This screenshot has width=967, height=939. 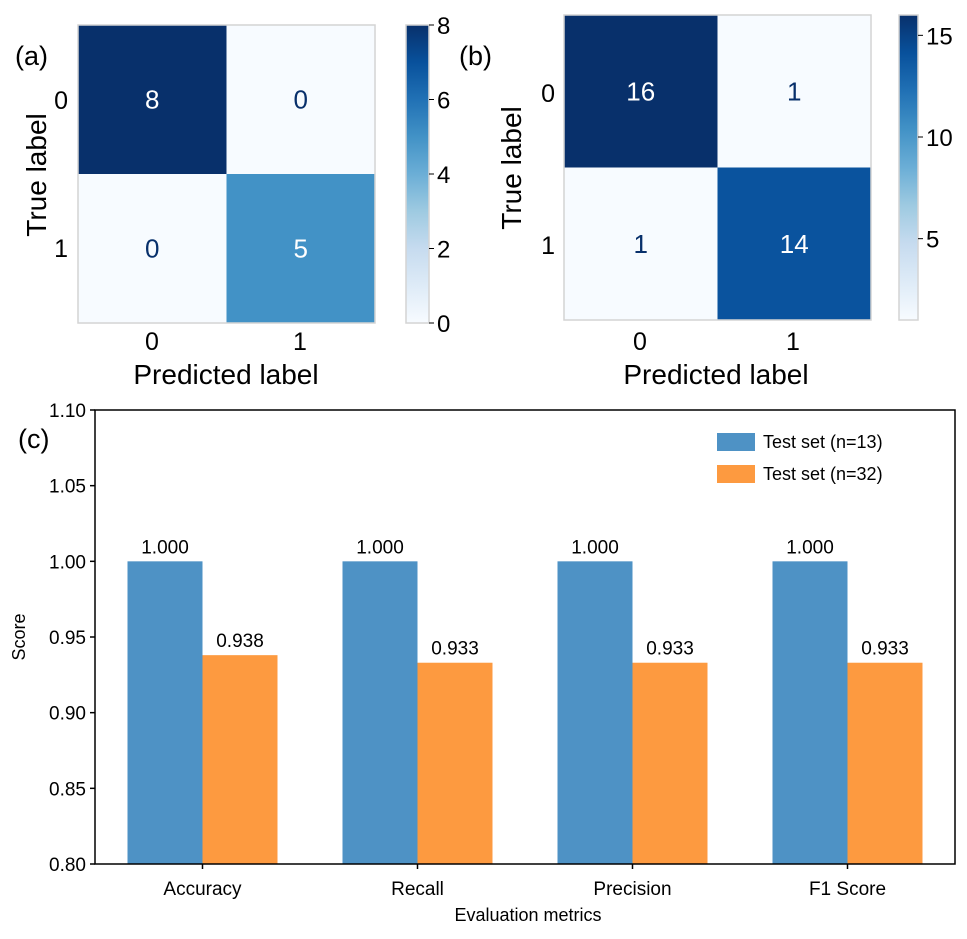 What do you see at coordinates (800, 458) in the screenshot?
I see `legend: Test set (n=13) Test set (n=32)` at bounding box center [800, 458].